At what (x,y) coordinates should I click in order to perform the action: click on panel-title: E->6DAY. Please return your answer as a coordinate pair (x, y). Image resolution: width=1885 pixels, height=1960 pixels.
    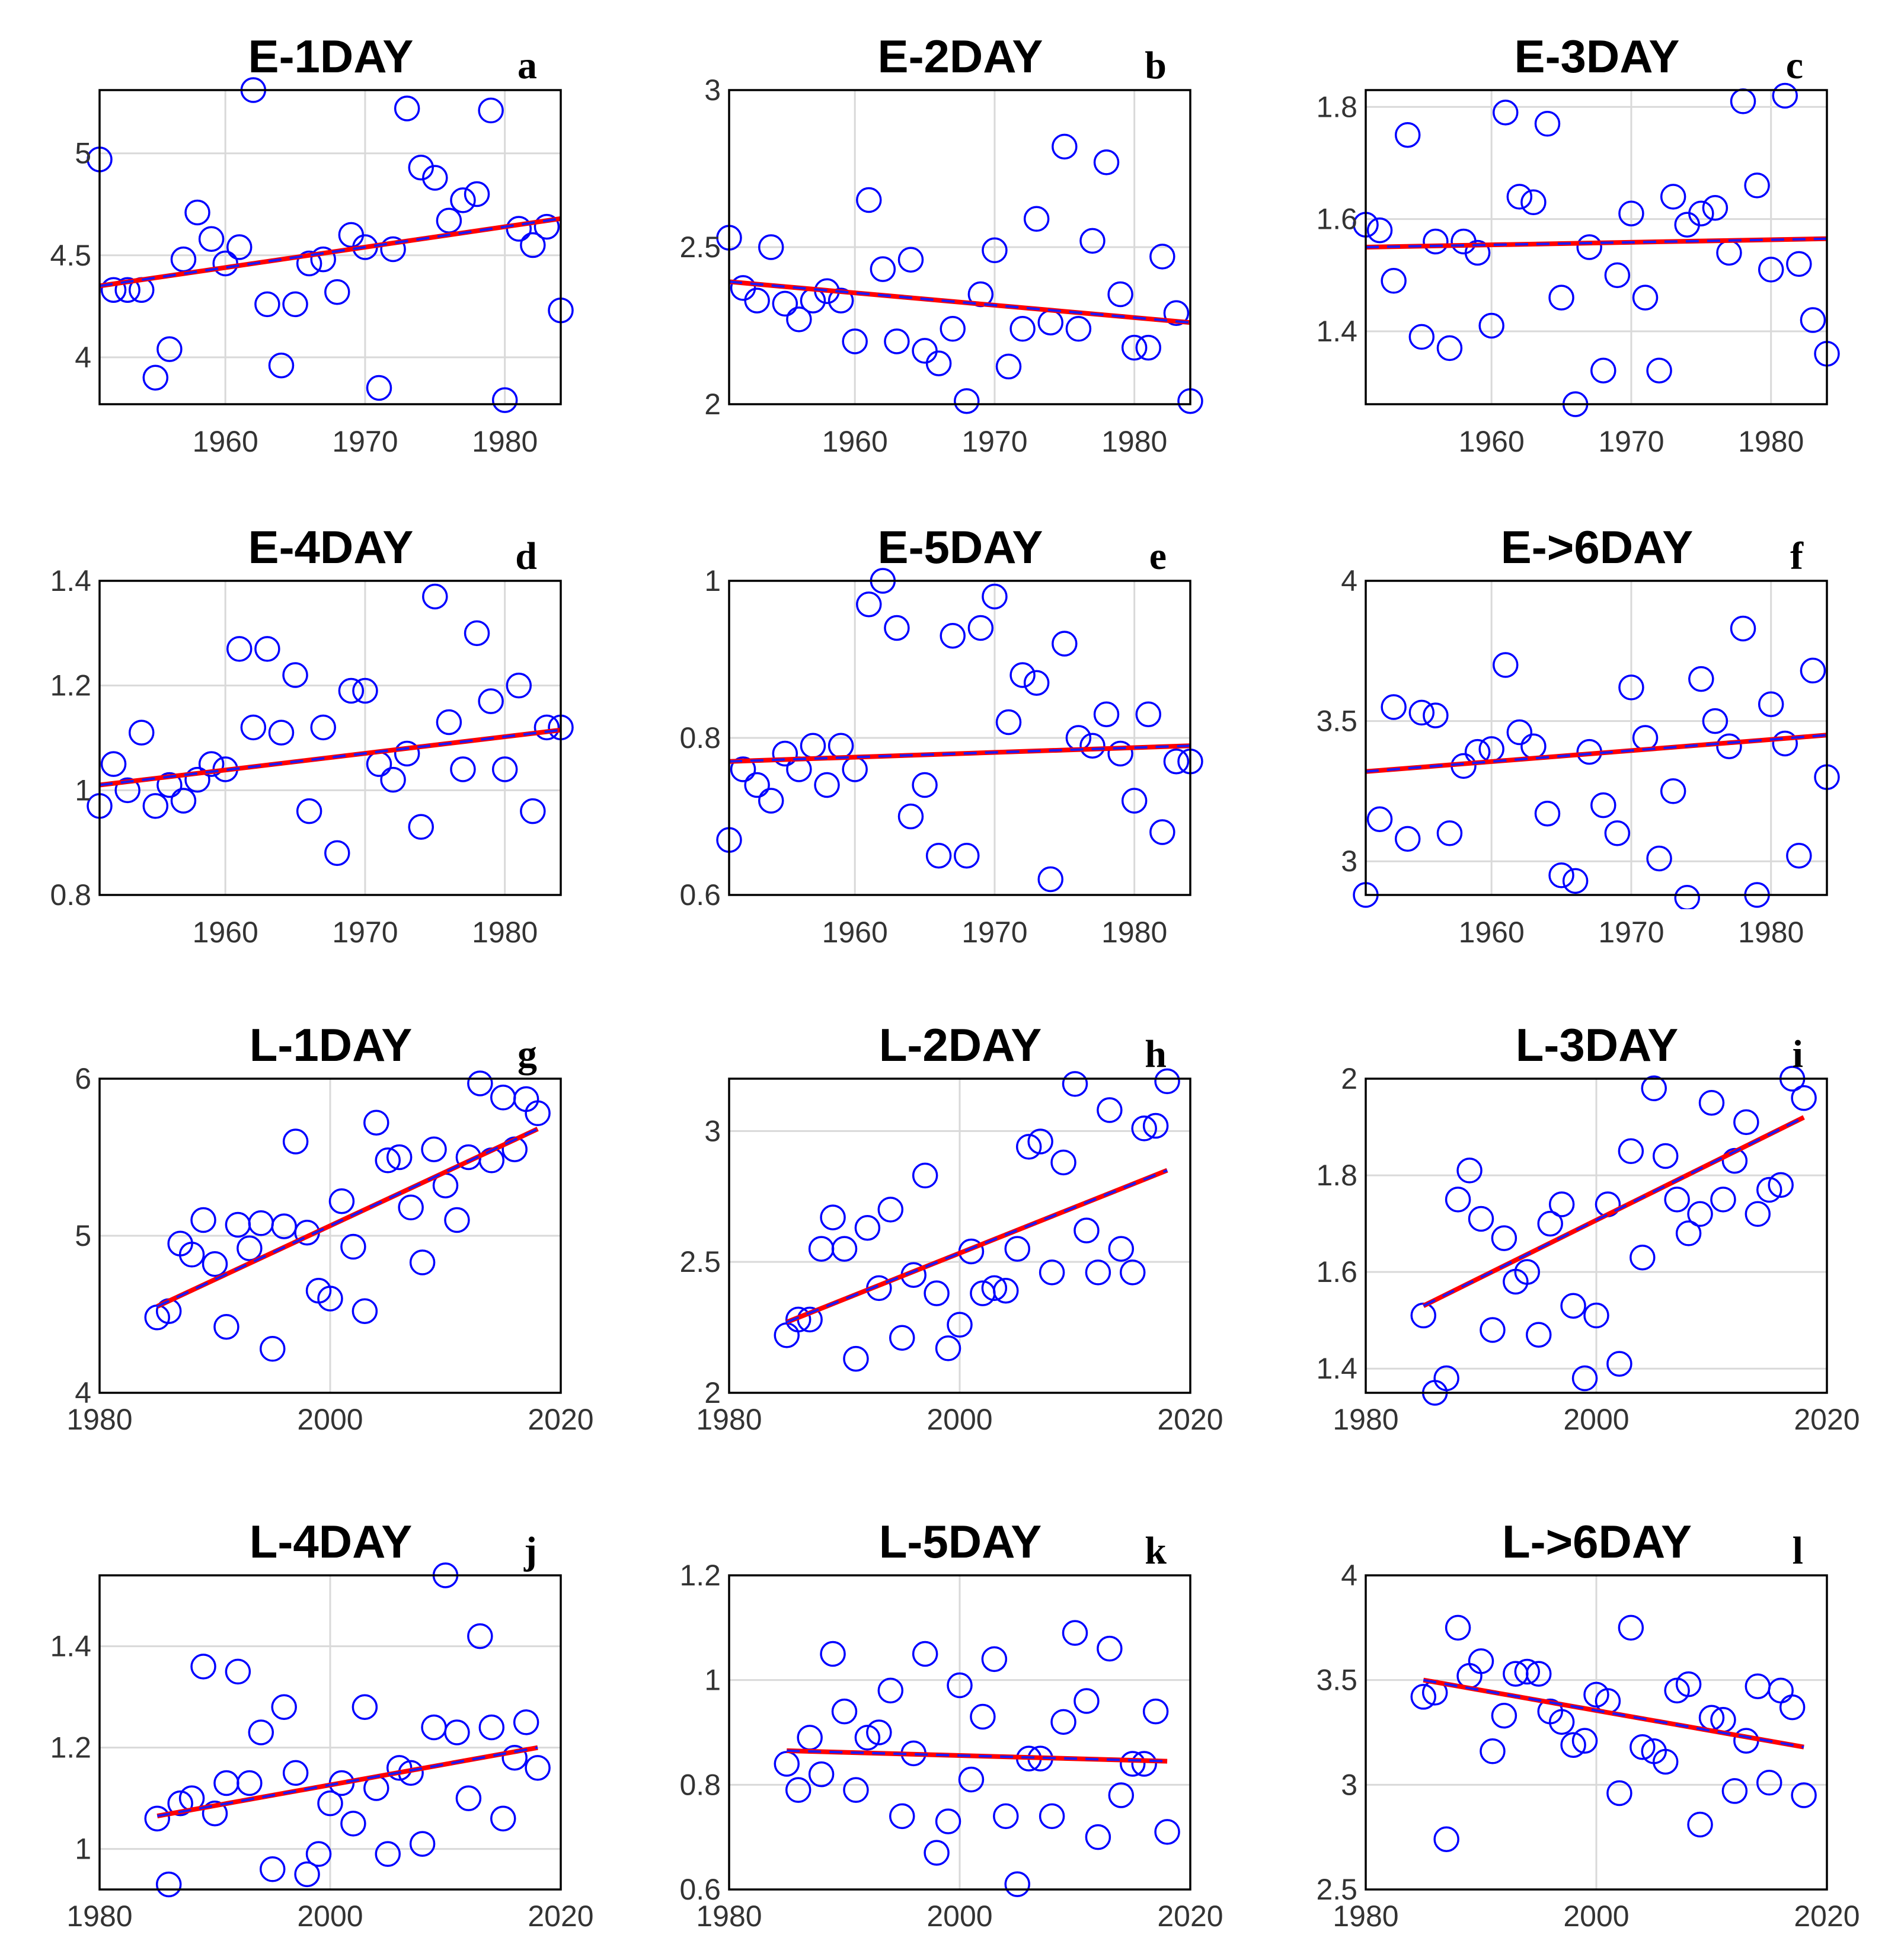
    Looking at the image, I should click on (1597, 547).